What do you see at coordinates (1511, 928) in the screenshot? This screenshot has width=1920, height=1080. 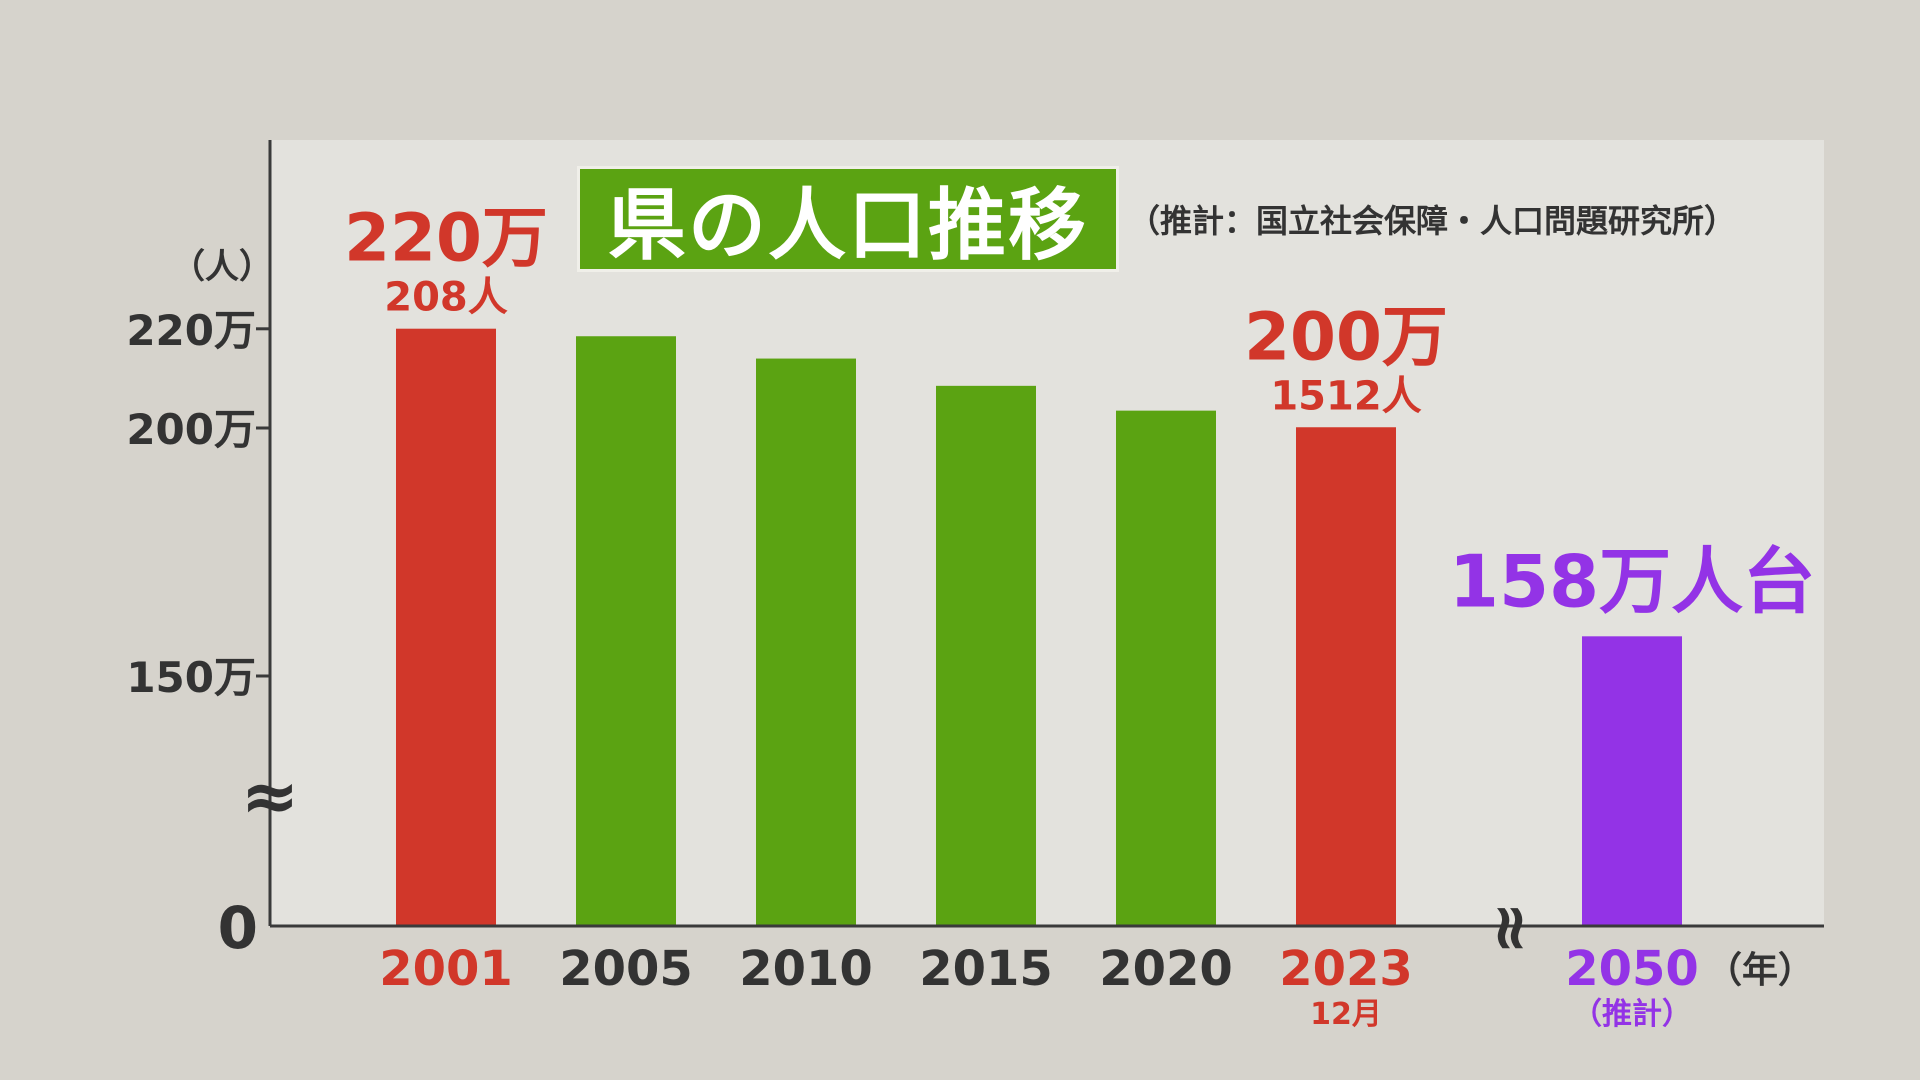 I see `x-axis-break-symbol: ≈` at bounding box center [1511, 928].